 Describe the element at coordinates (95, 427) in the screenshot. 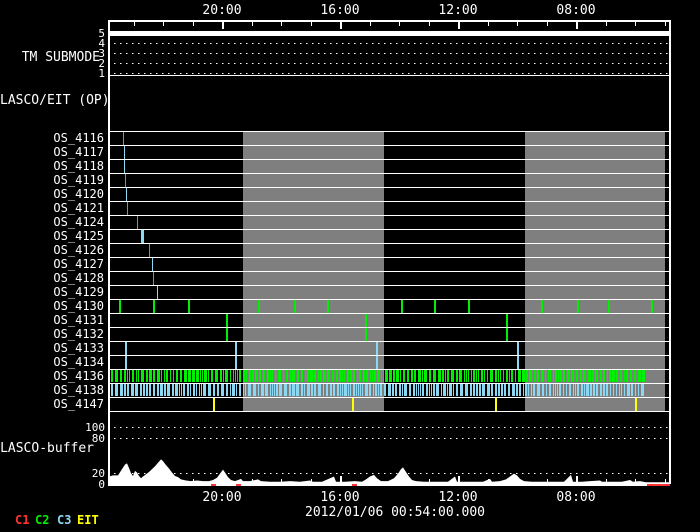

I see `buffer-scale-label: 100` at that location.